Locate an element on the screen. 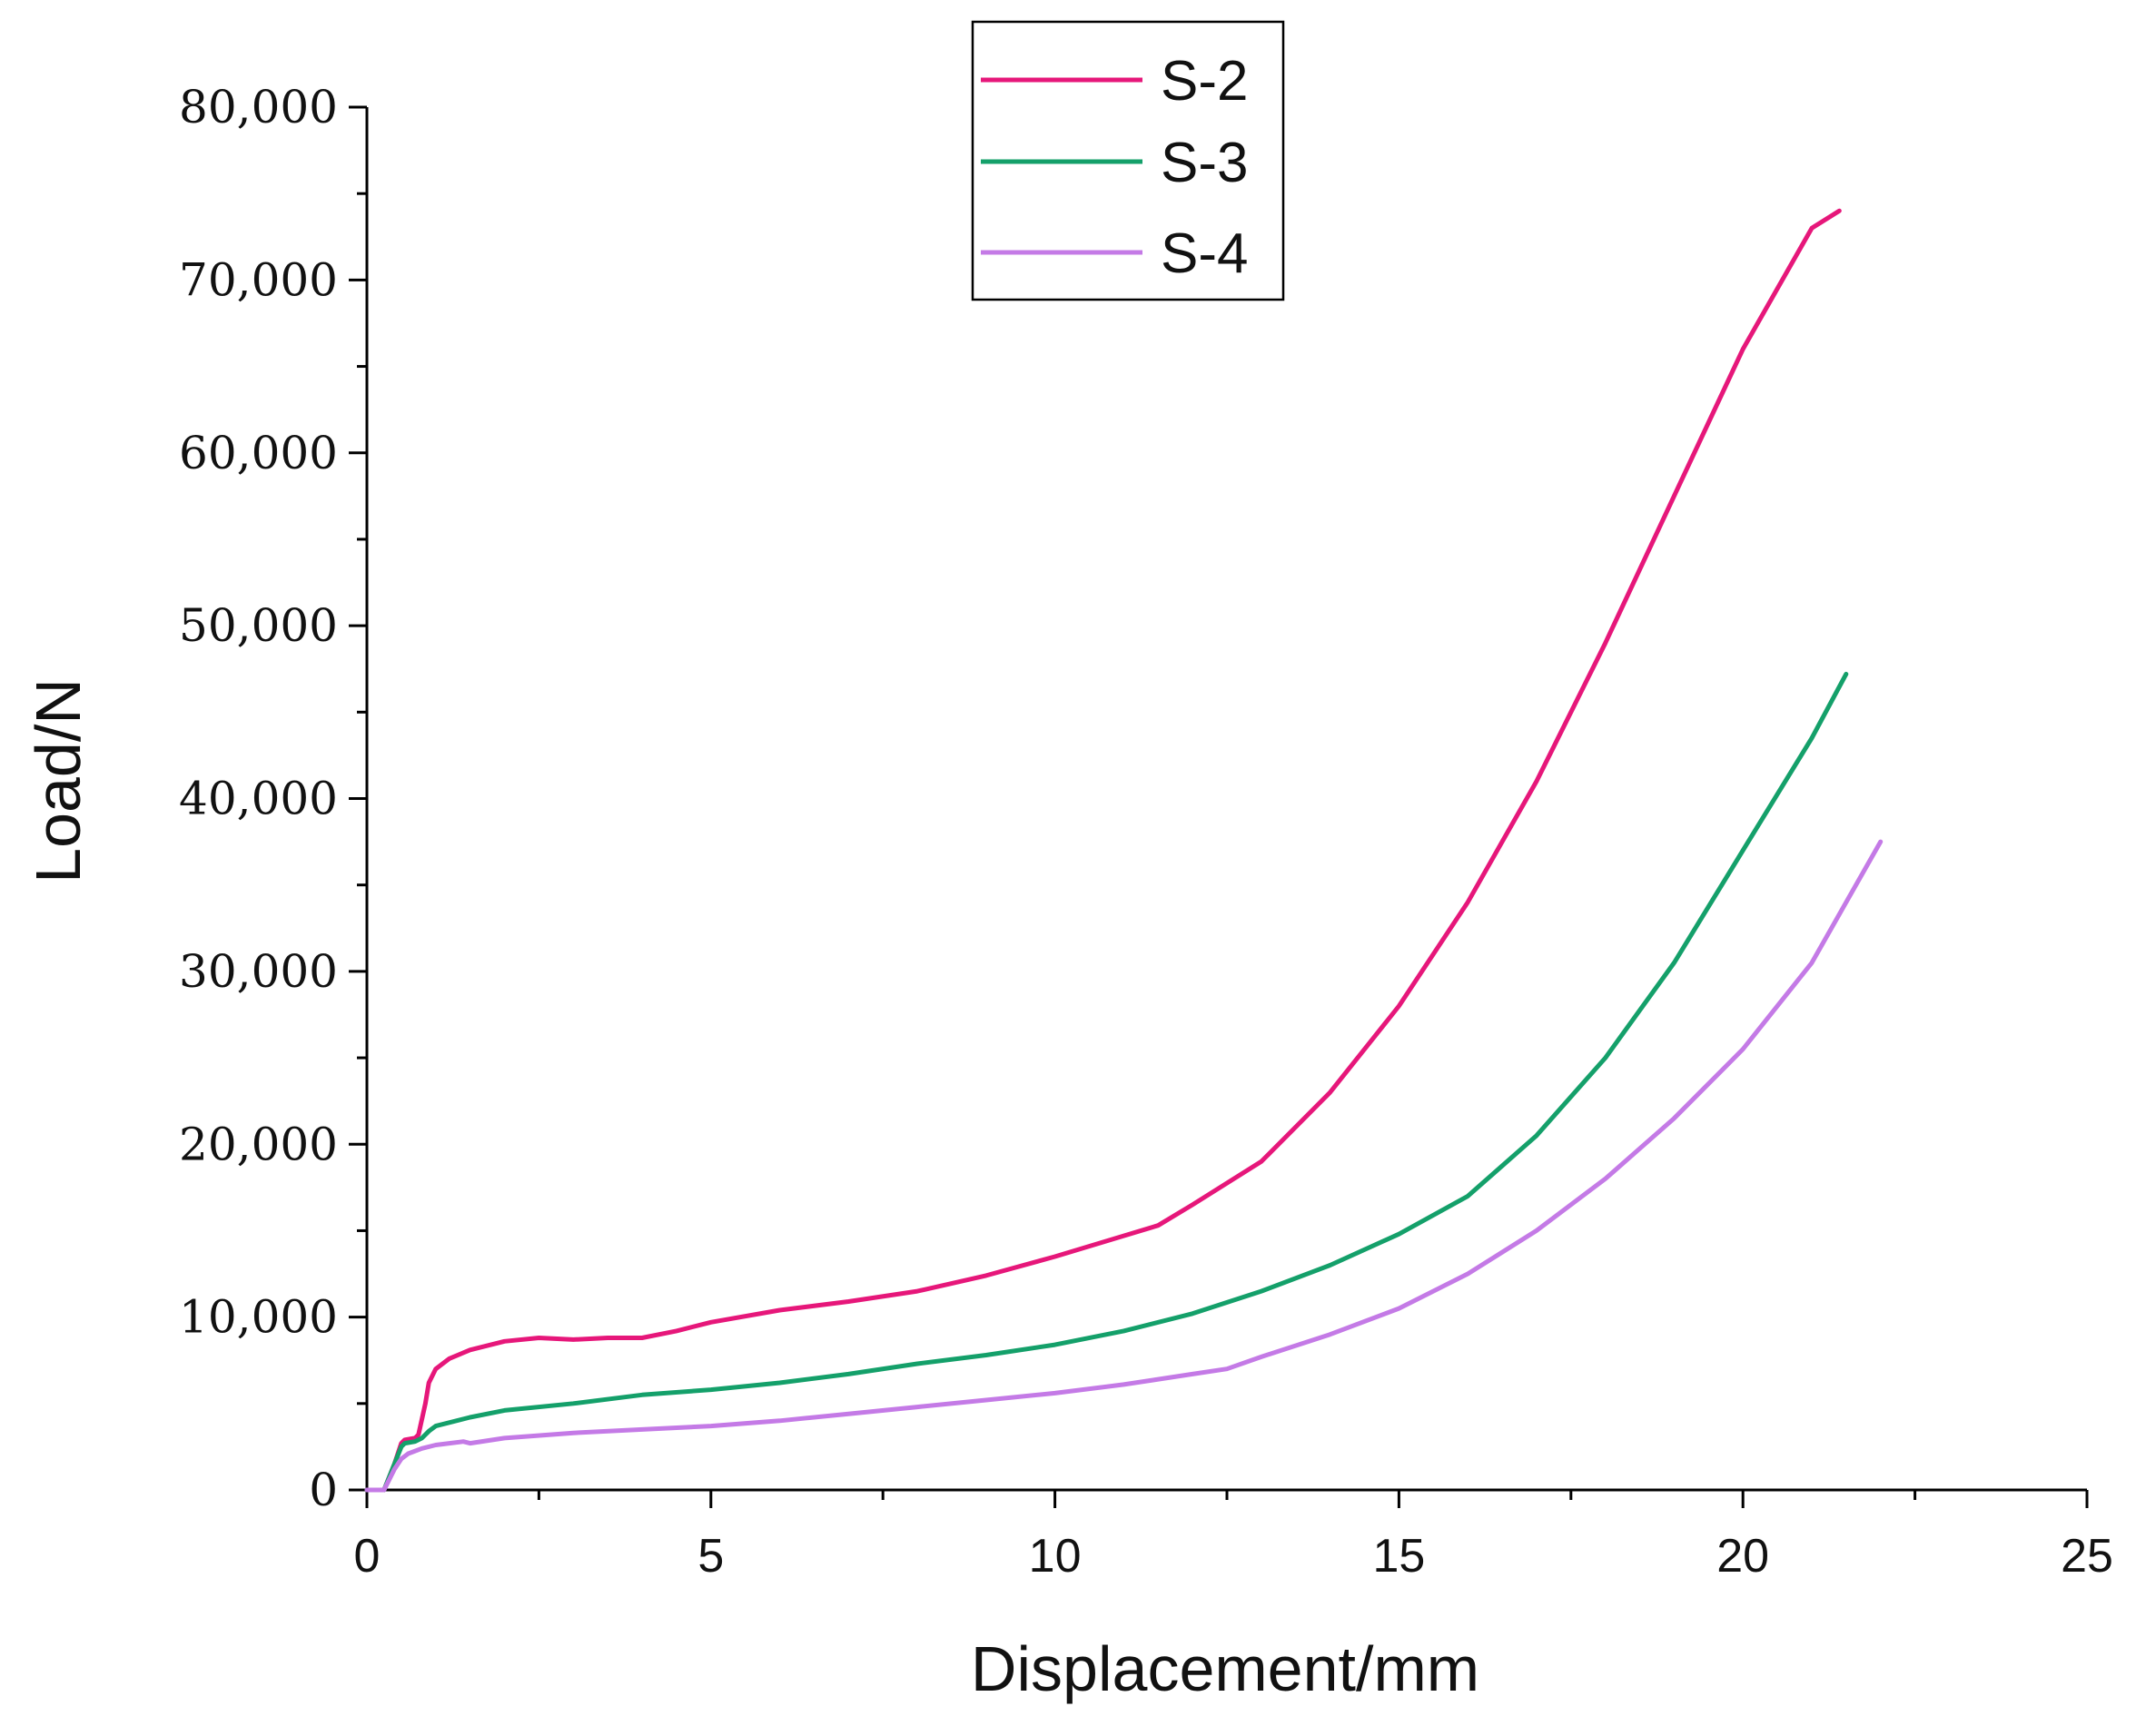 The height and width of the screenshot is (1736, 2136). x-tick-label: 0 is located at coordinates (367, 1556).